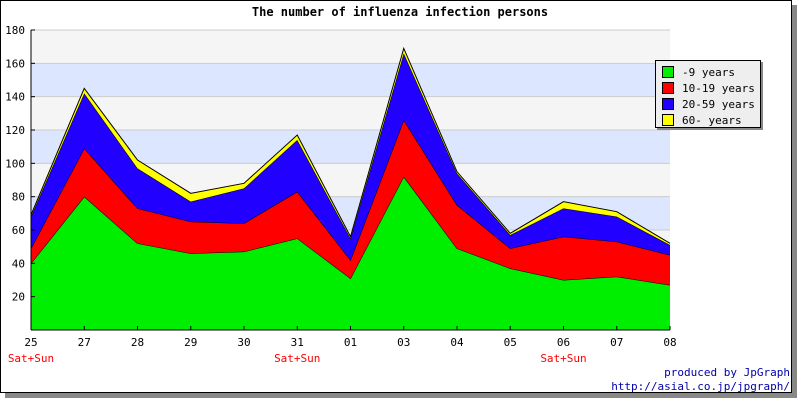 This screenshot has height=400, width=800. I want to click on legend-item: 20-59 years, so click(711, 104).